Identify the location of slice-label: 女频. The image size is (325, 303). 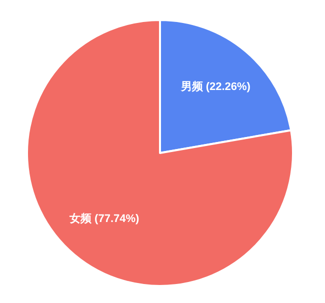
(80, 219).